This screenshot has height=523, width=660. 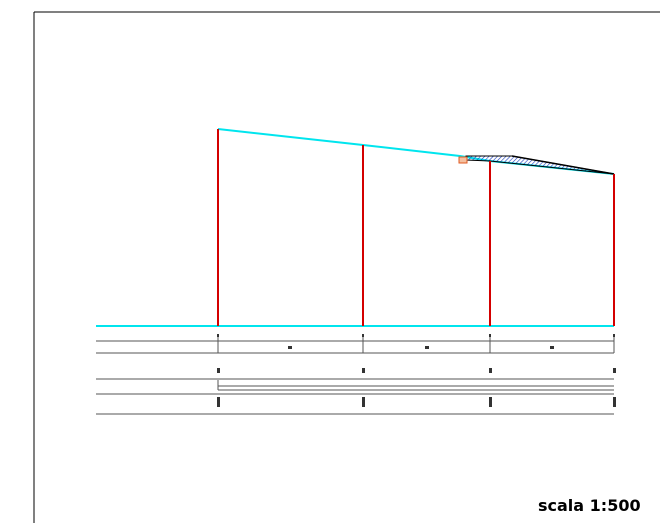 What do you see at coordinates (563, 165) in the screenshot?
I see `structure-top-edge` at bounding box center [563, 165].